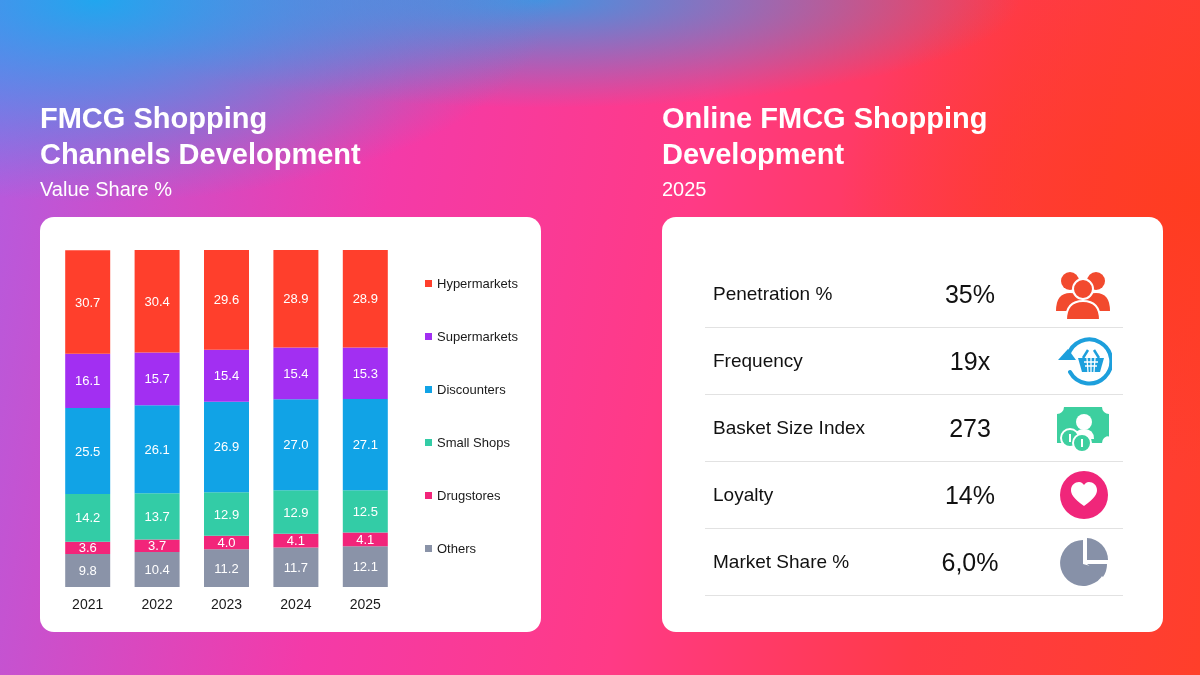 This screenshot has width=1200, height=675. I want to click on x-tick-label: 2025, so click(365, 604).